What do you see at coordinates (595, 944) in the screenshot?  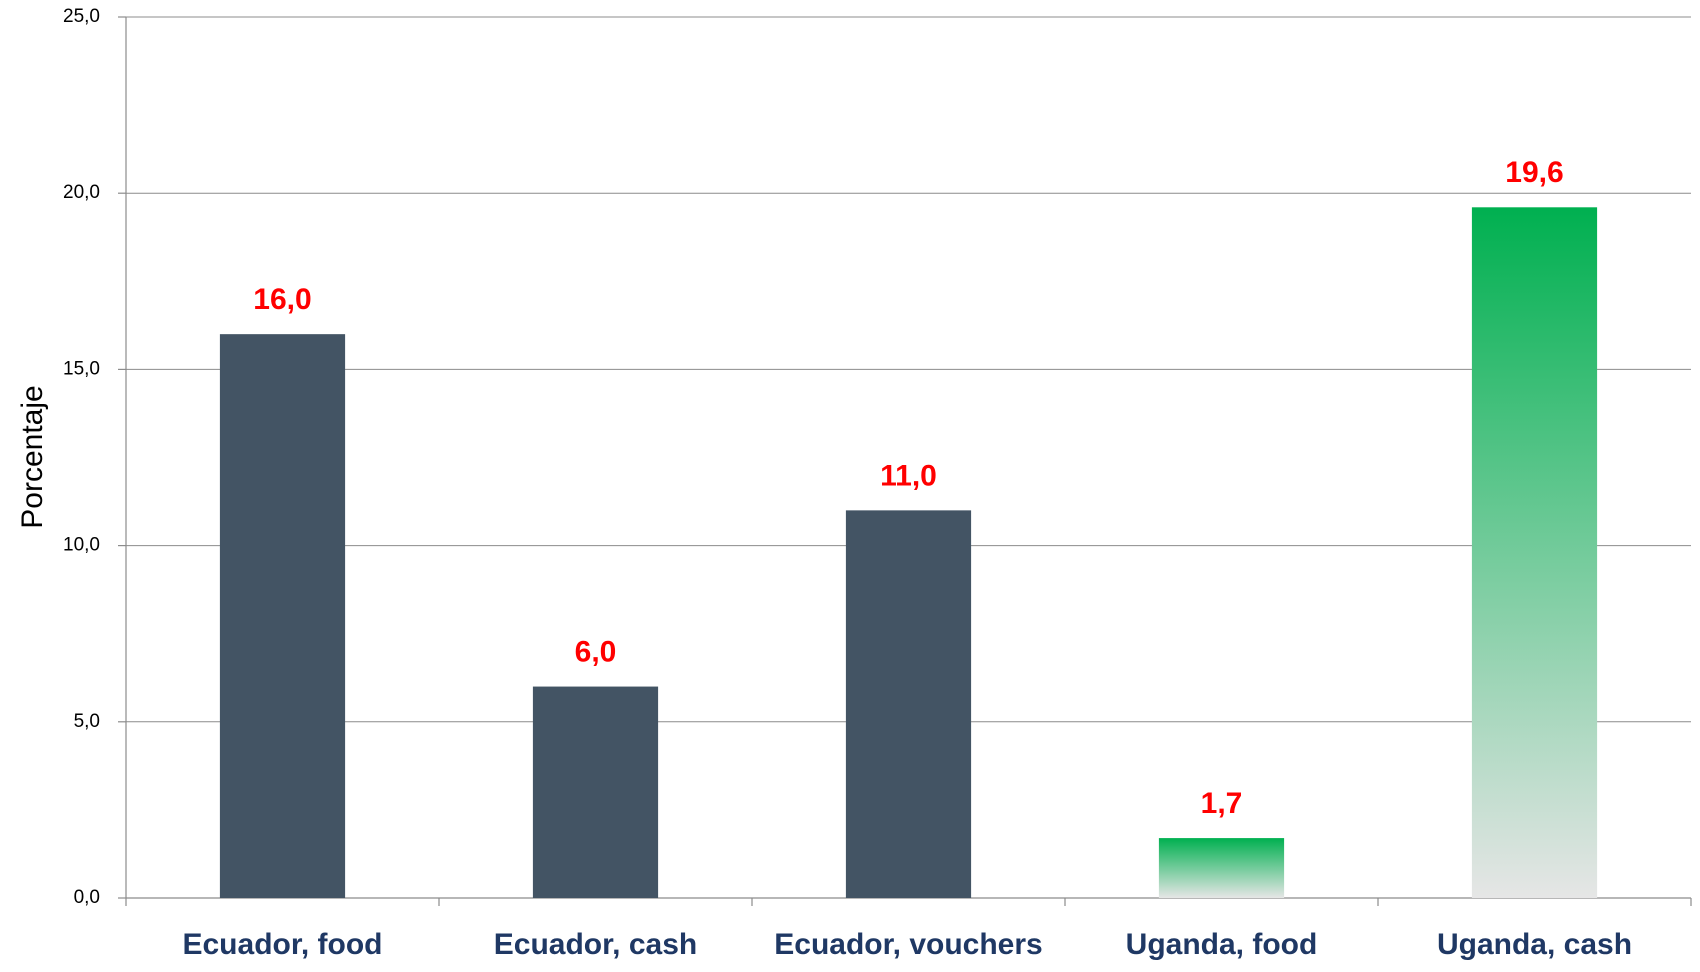 I see `x-tick-label: Ecuador, cash` at bounding box center [595, 944].